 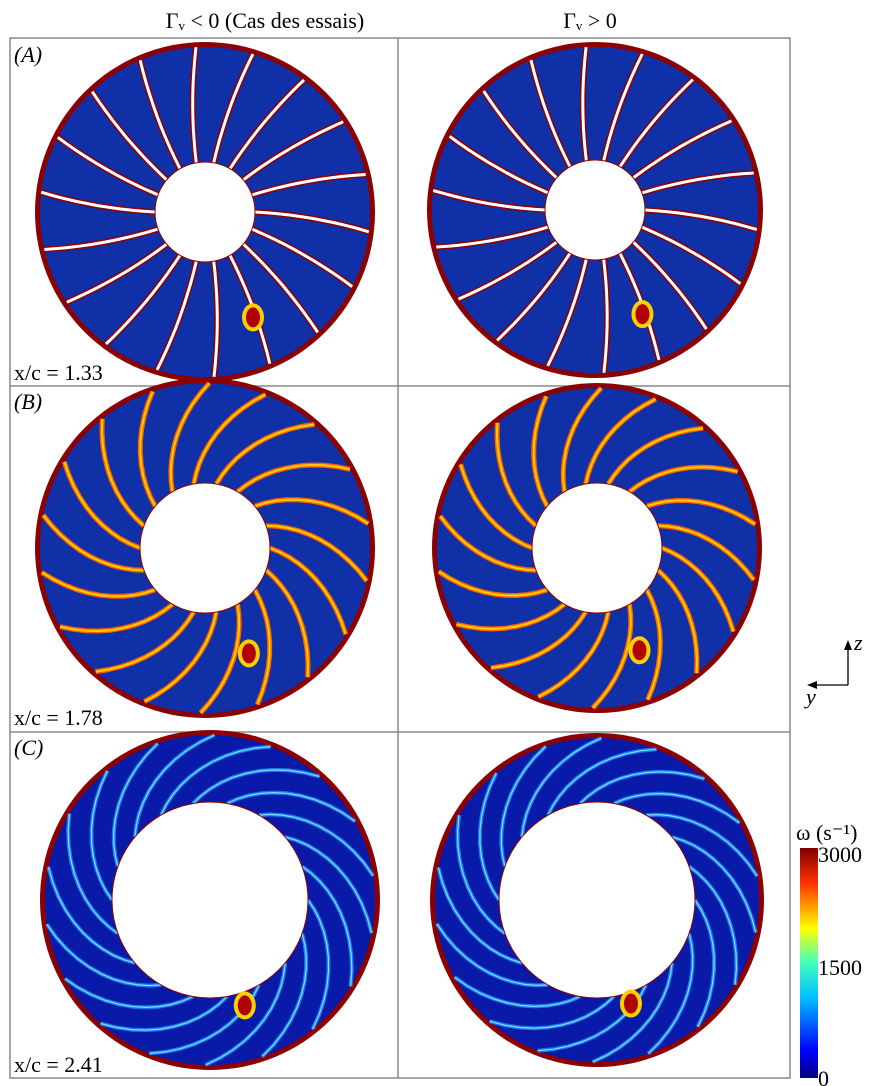 What do you see at coordinates (826, 832) in the screenshot?
I see `colorbar-label: ω (s⁻¹)` at bounding box center [826, 832].